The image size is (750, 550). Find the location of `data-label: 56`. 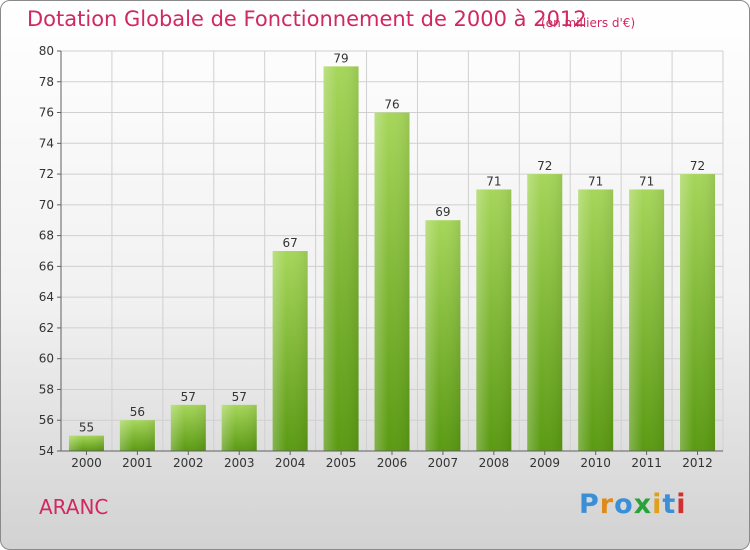

data-label: 56 is located at coordinates (137, 412).